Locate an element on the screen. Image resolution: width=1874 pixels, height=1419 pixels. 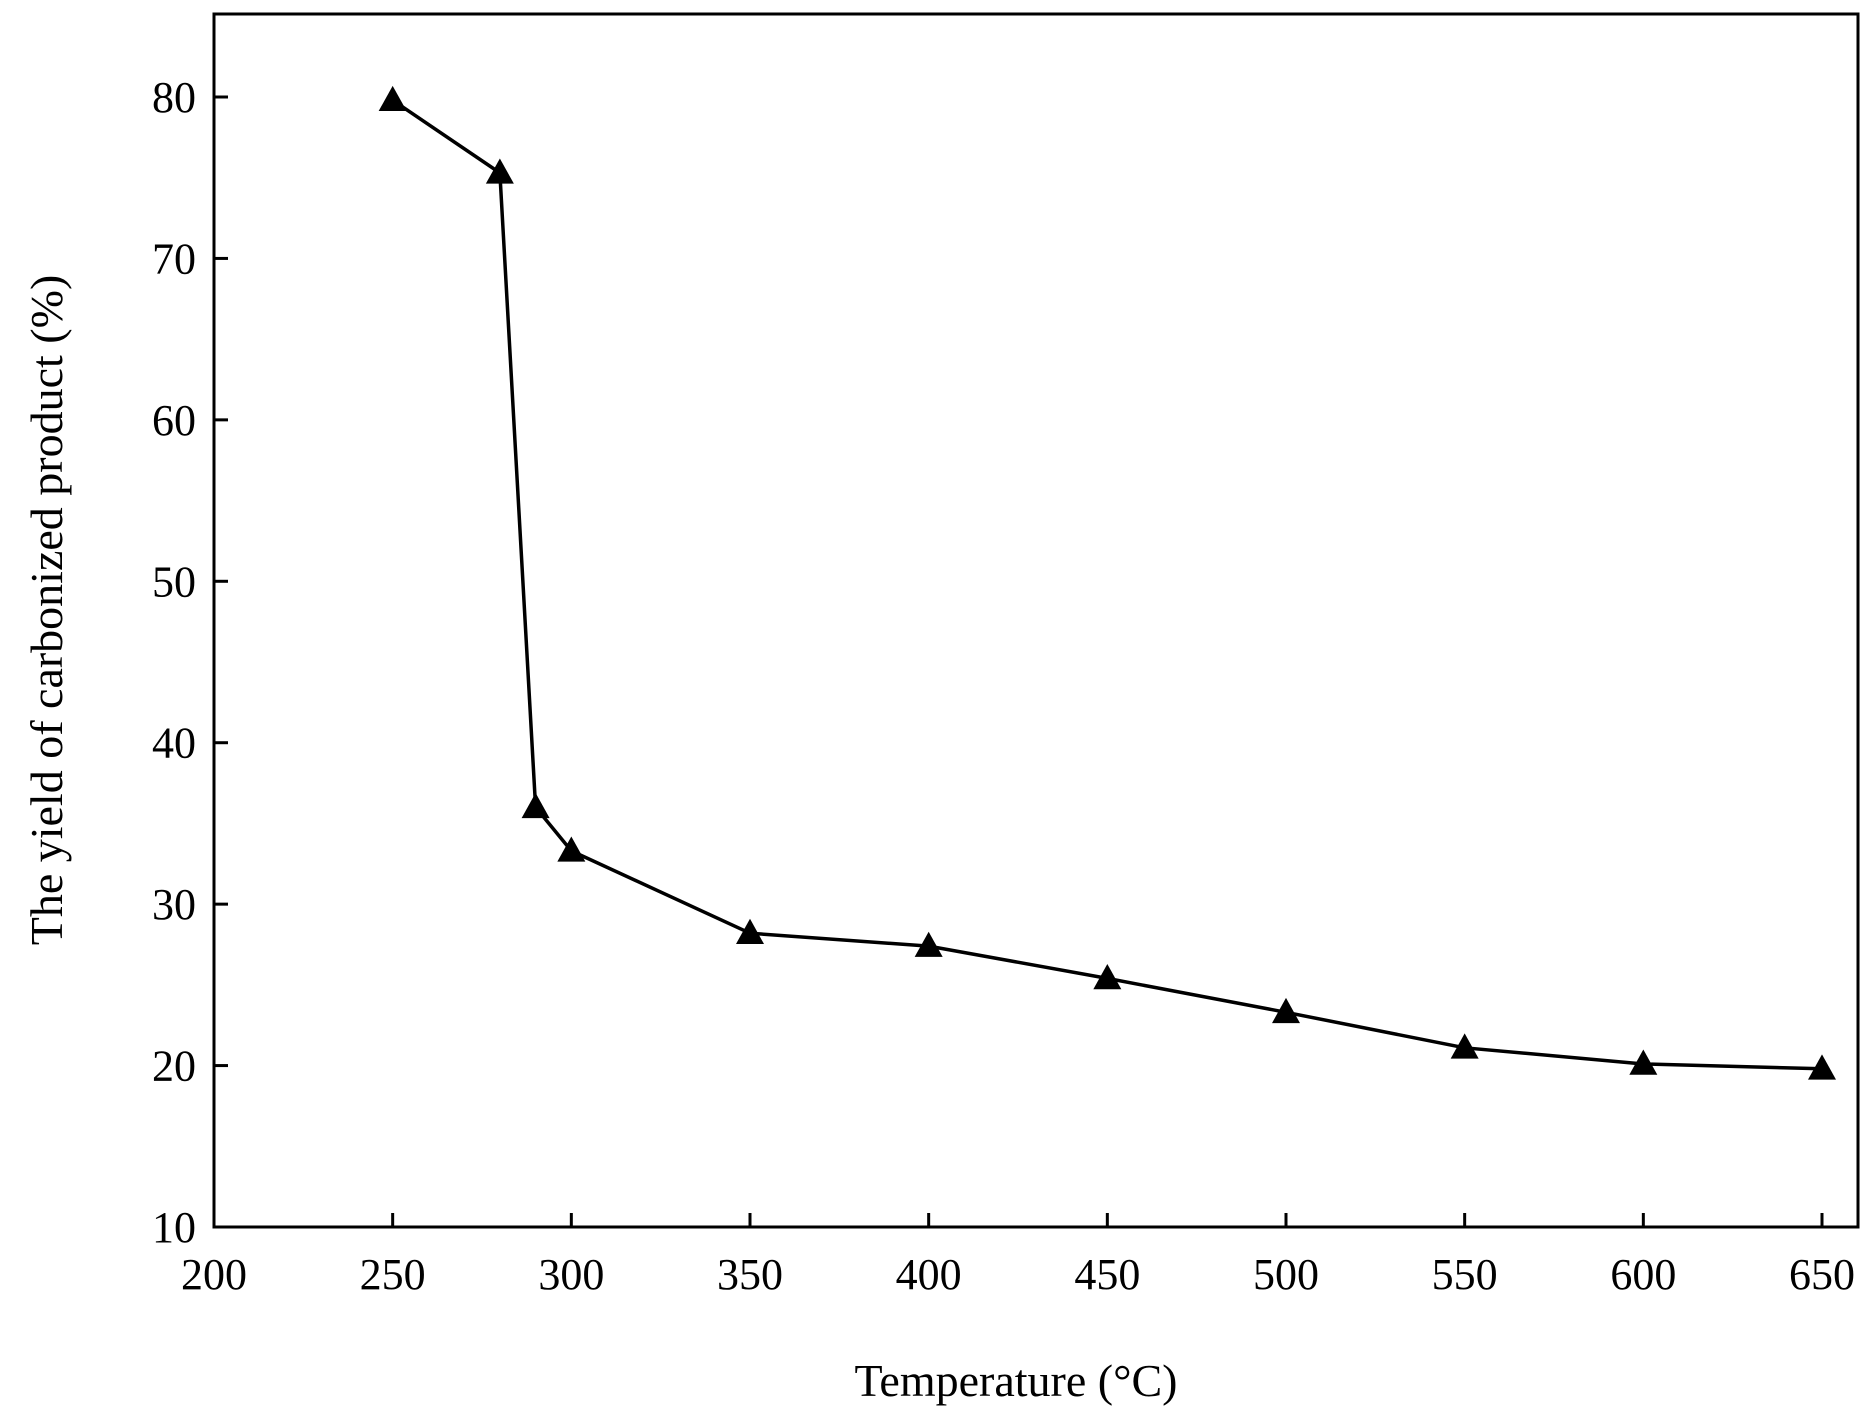
y-tick-label: 80 is located at coordinates (174, 97).